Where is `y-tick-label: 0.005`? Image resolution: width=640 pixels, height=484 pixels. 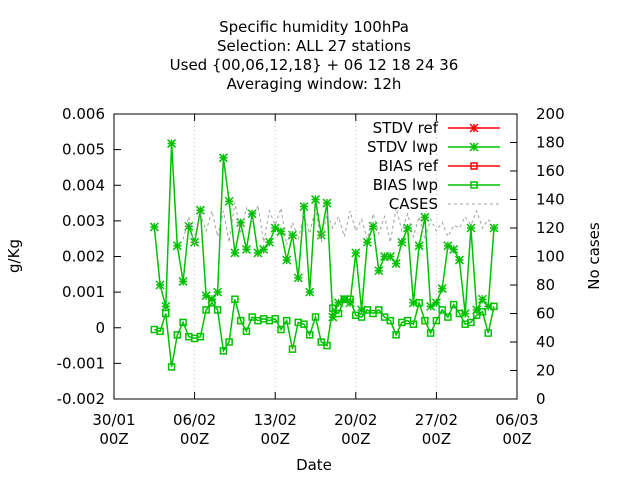 y-tick-label: 0.005 is located at coordinates (83, 150).